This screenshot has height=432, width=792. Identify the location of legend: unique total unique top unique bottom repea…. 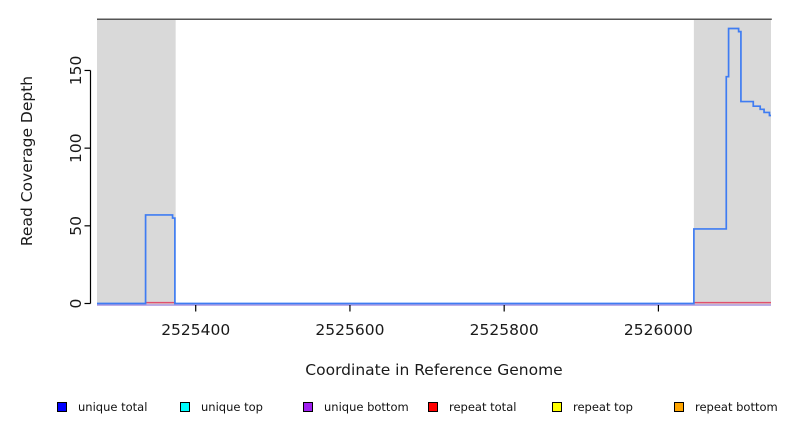
(396, 409).